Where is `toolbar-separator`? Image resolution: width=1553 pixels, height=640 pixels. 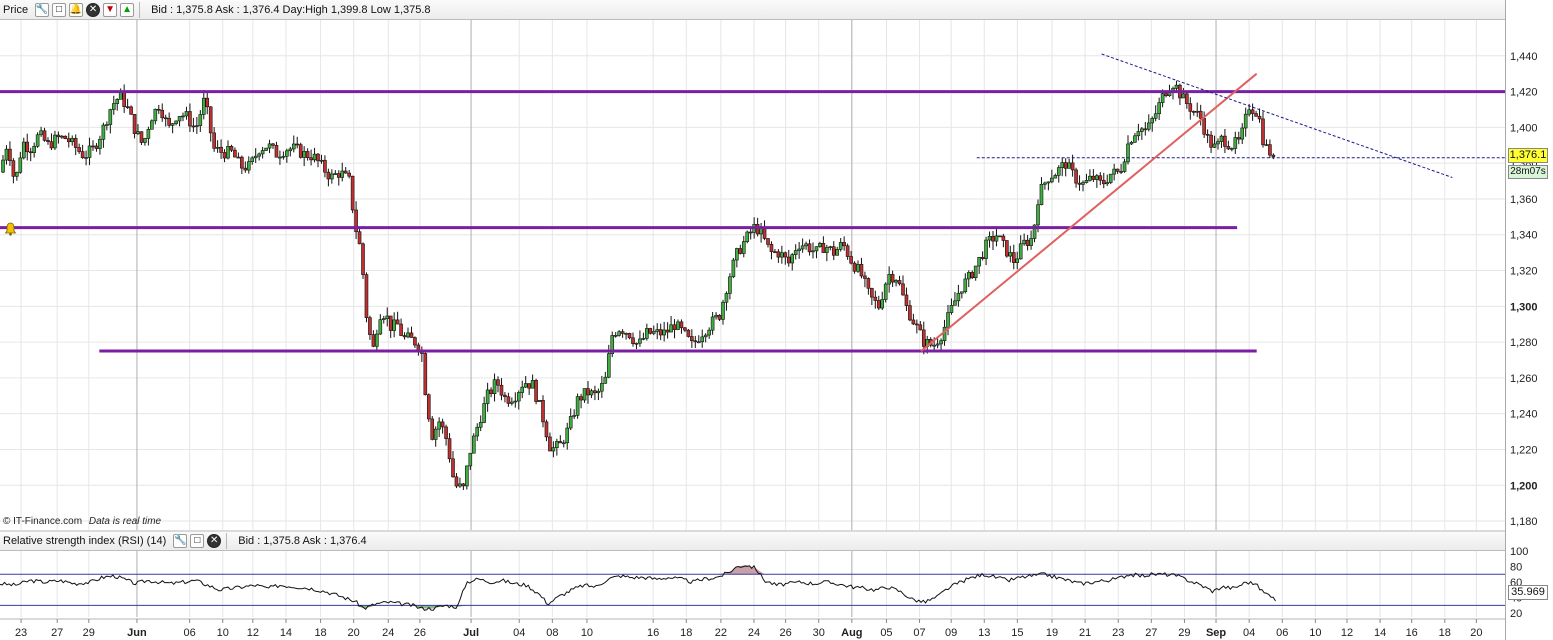
toolbar-separator is located at coordinates (140, 9).